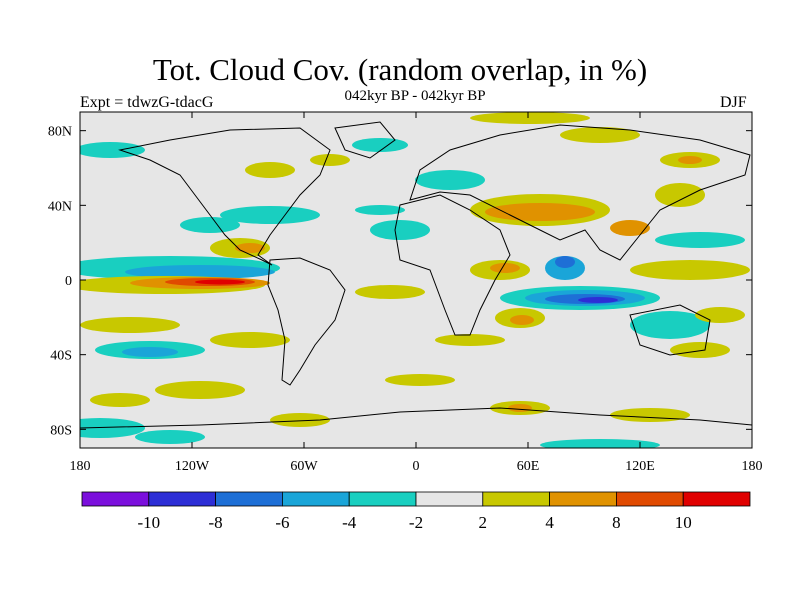  What do you see at coordinates (306, 321) in the screenshot?
I see `south-america-coastline` at bounding box center [306, 321].